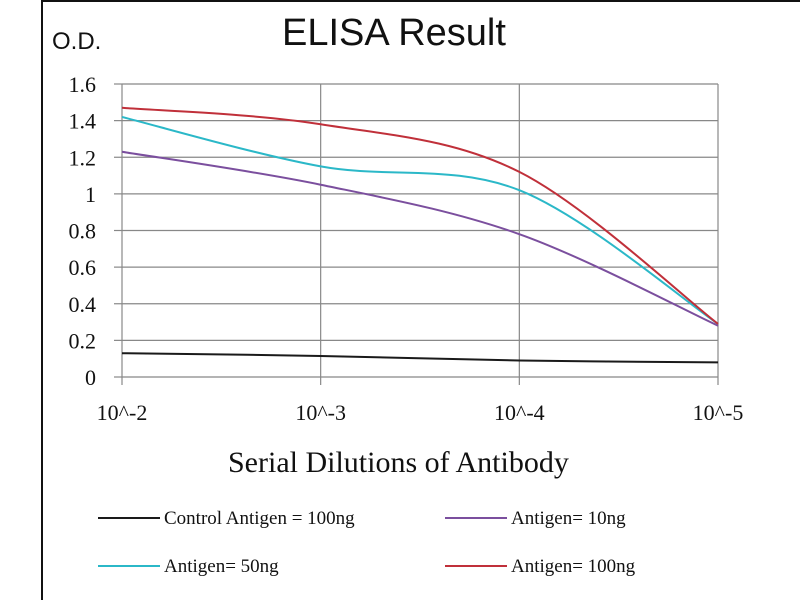 This screenshot has height=600, width=800. Describe the element at coordinates (320, 412) in the screenshot. I see `x-tick-label: 10^-3` at that location.